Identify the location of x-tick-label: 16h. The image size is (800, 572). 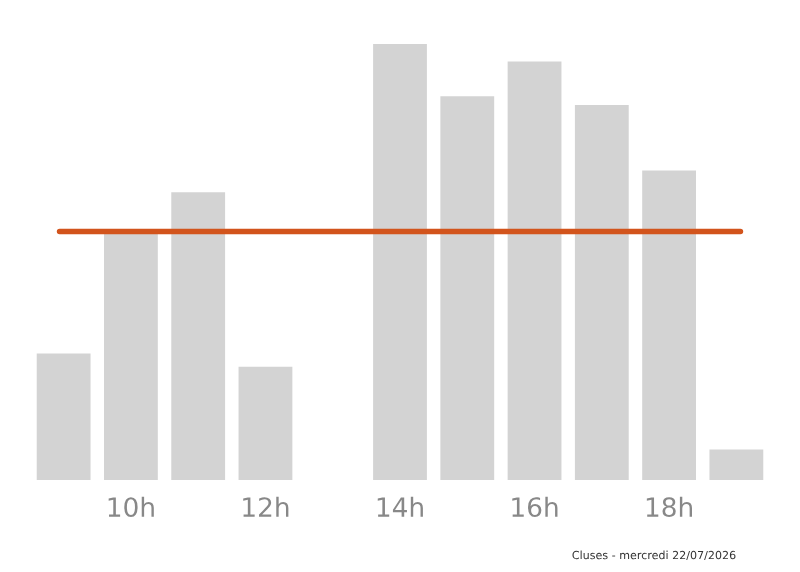
(535, 507).